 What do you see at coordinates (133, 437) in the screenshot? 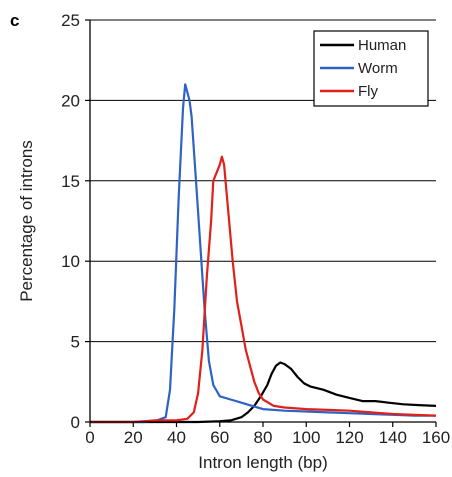
I see `x-tick-label-20: 20` at bounding box center [133, 437].